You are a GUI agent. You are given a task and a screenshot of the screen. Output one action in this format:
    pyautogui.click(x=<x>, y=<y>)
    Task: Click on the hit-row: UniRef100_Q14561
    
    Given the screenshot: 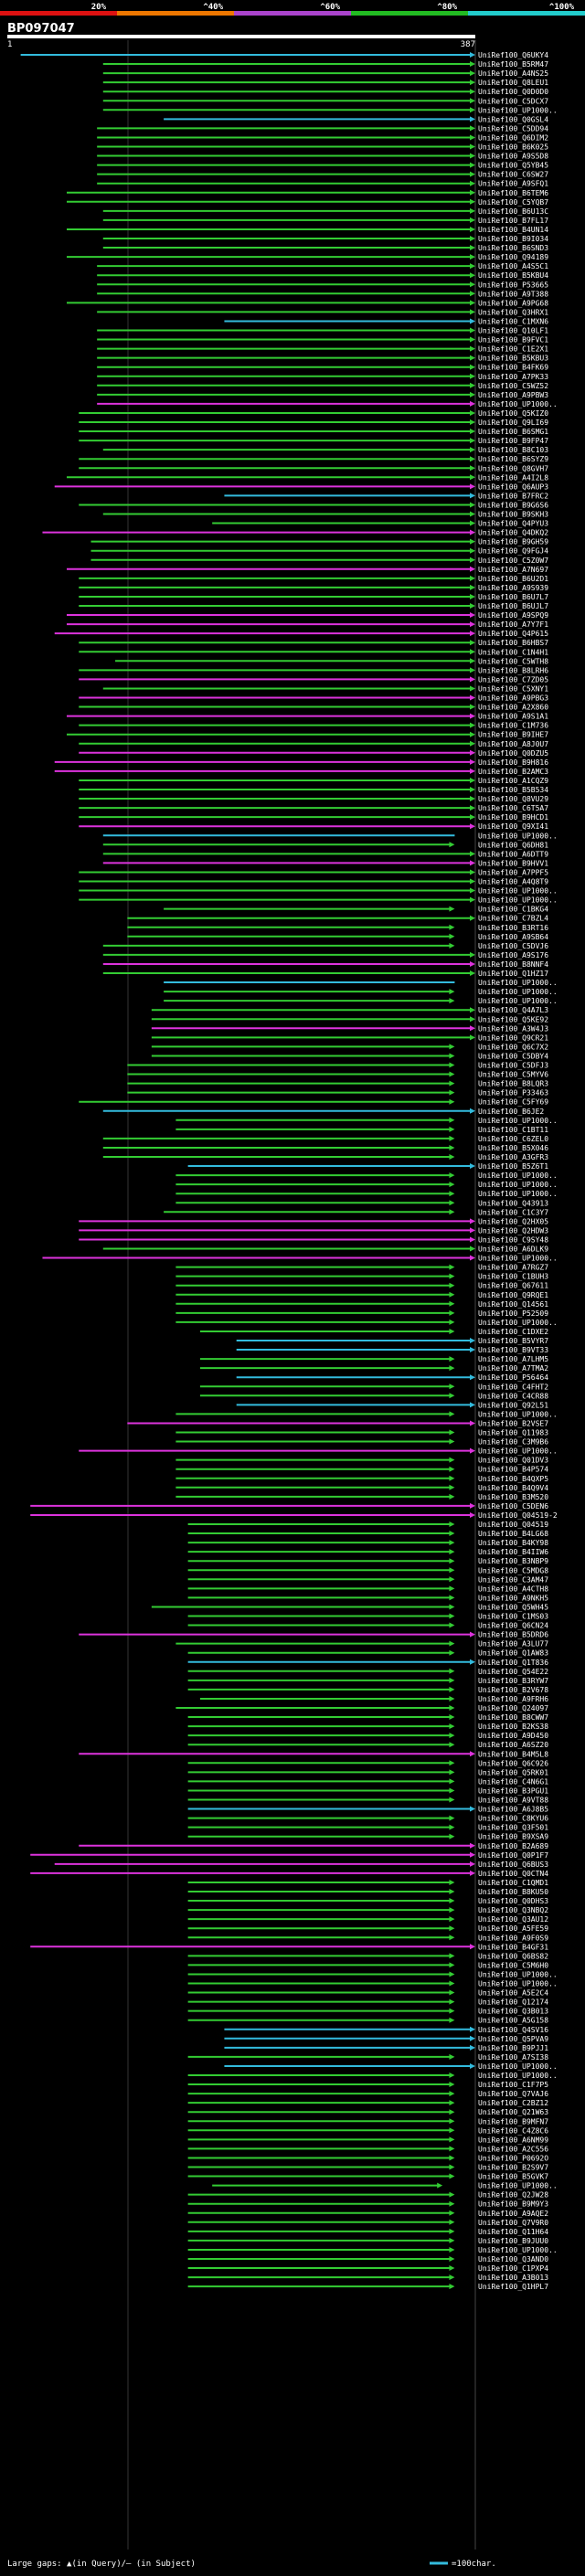 What is the action you would take?
    pyautogui.click(x=362, y=1304)
    